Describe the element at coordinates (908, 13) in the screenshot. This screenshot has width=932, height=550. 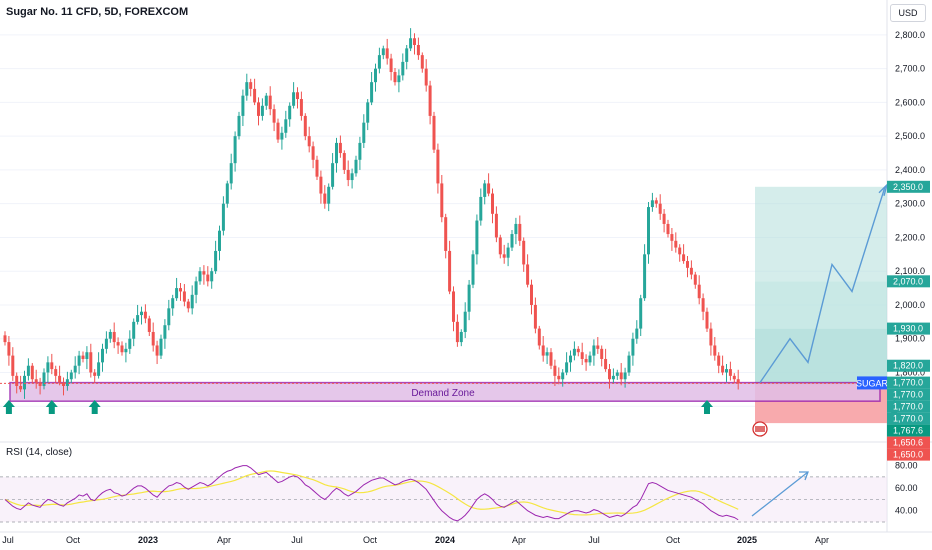
I see `currency-selector: USD` at that location.